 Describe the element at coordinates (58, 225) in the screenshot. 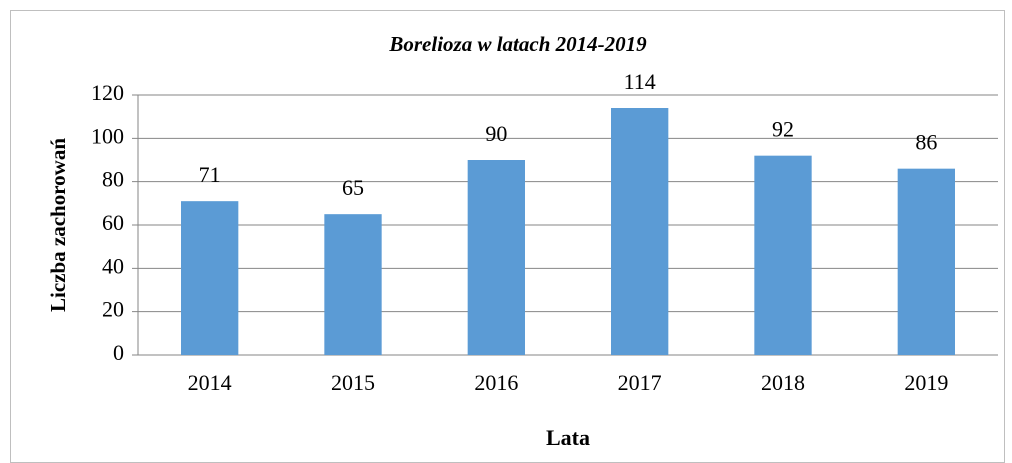

I see `y-axis-label: Liczba zachorowań` at that location.